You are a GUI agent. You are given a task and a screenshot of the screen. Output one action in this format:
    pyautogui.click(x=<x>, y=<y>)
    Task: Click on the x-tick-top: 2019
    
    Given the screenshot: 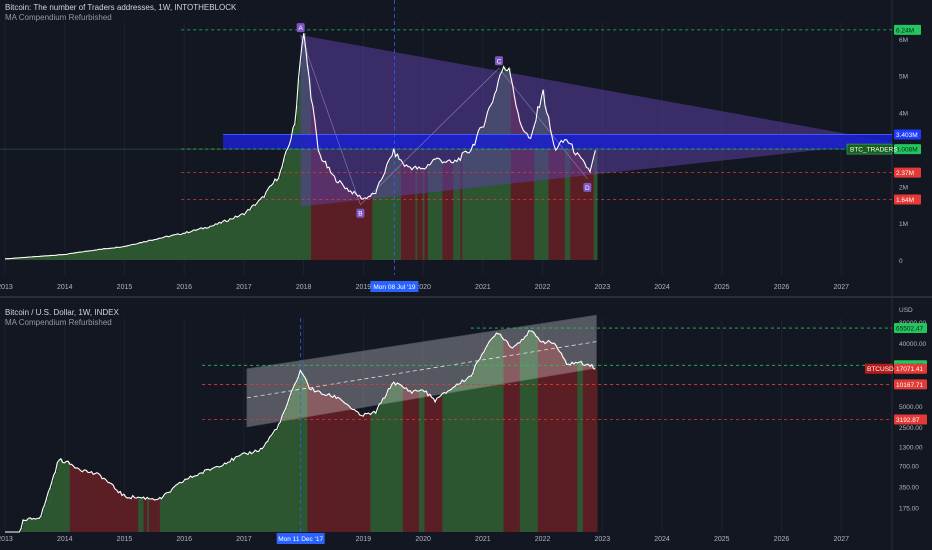 What is the action you would take?
    pyautogui.click(x=364, y=287)
    